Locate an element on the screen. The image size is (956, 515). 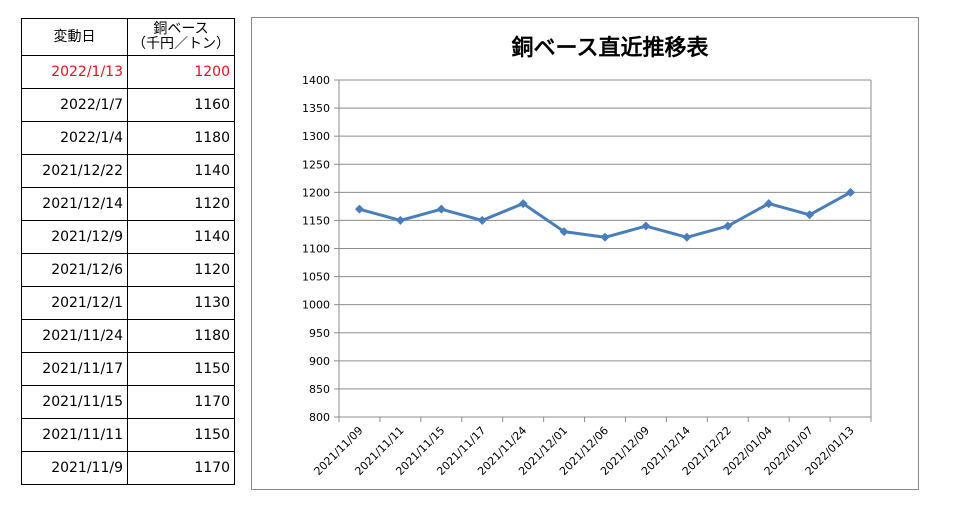
row-price: 1200 is located at coordinates (181, 72).